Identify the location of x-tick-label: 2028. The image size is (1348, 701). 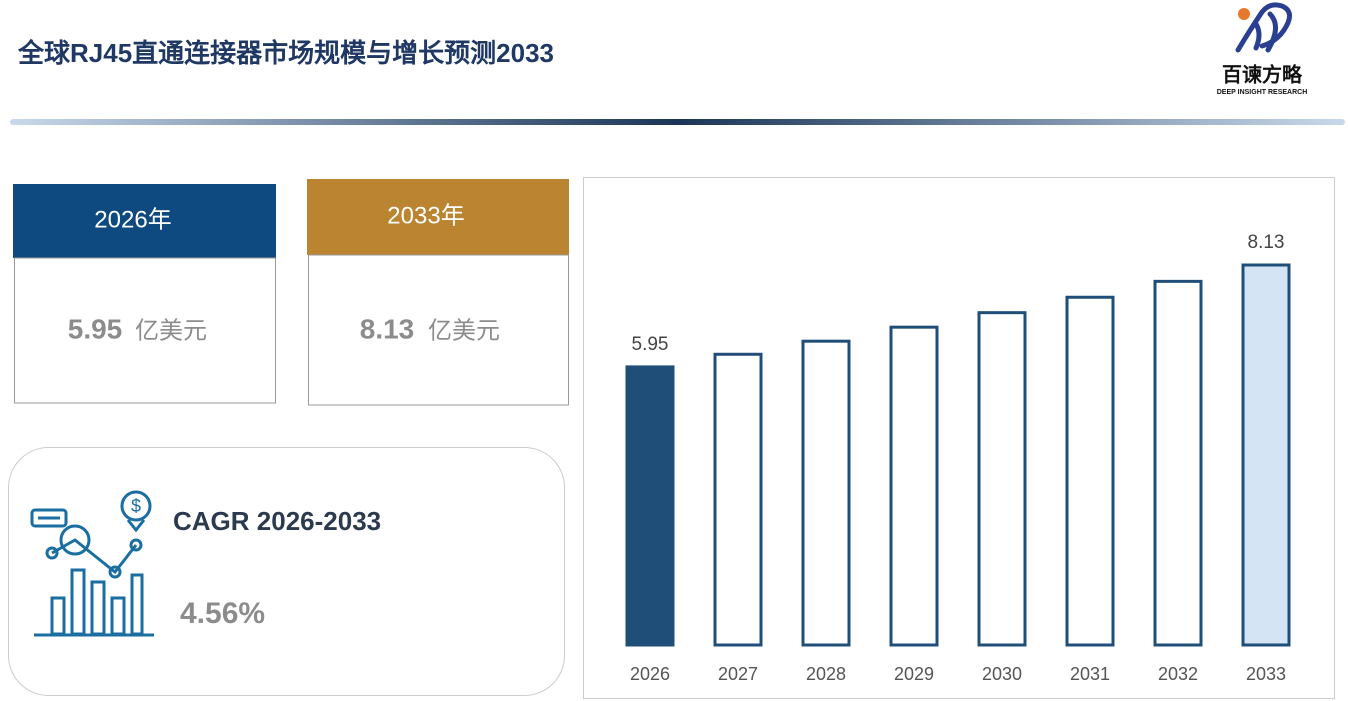
(826, 674).